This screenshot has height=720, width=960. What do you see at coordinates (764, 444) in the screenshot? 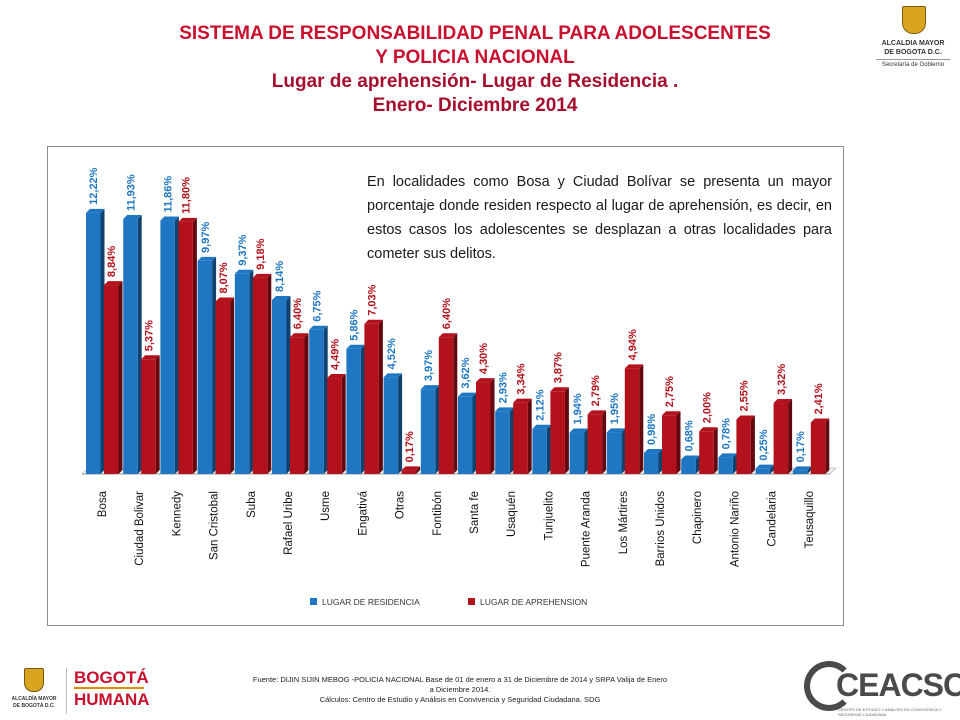
I see `value-label-residencia-18: 0,25%` at bounding box center [764, 444].